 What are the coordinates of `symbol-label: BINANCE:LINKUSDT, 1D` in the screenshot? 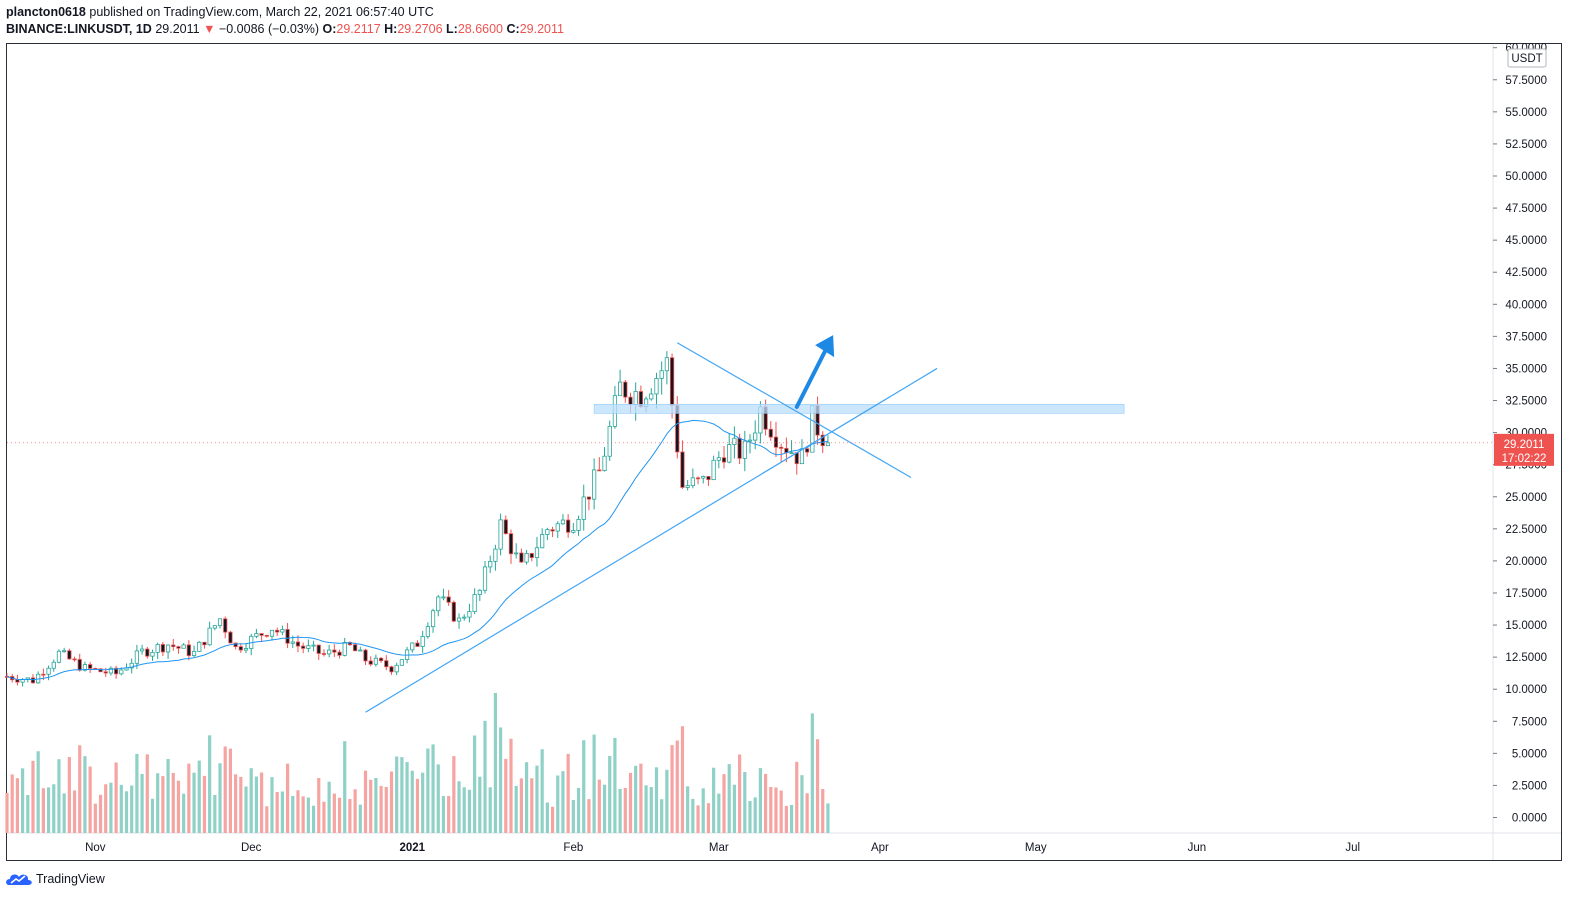 It's located at (79, 29).